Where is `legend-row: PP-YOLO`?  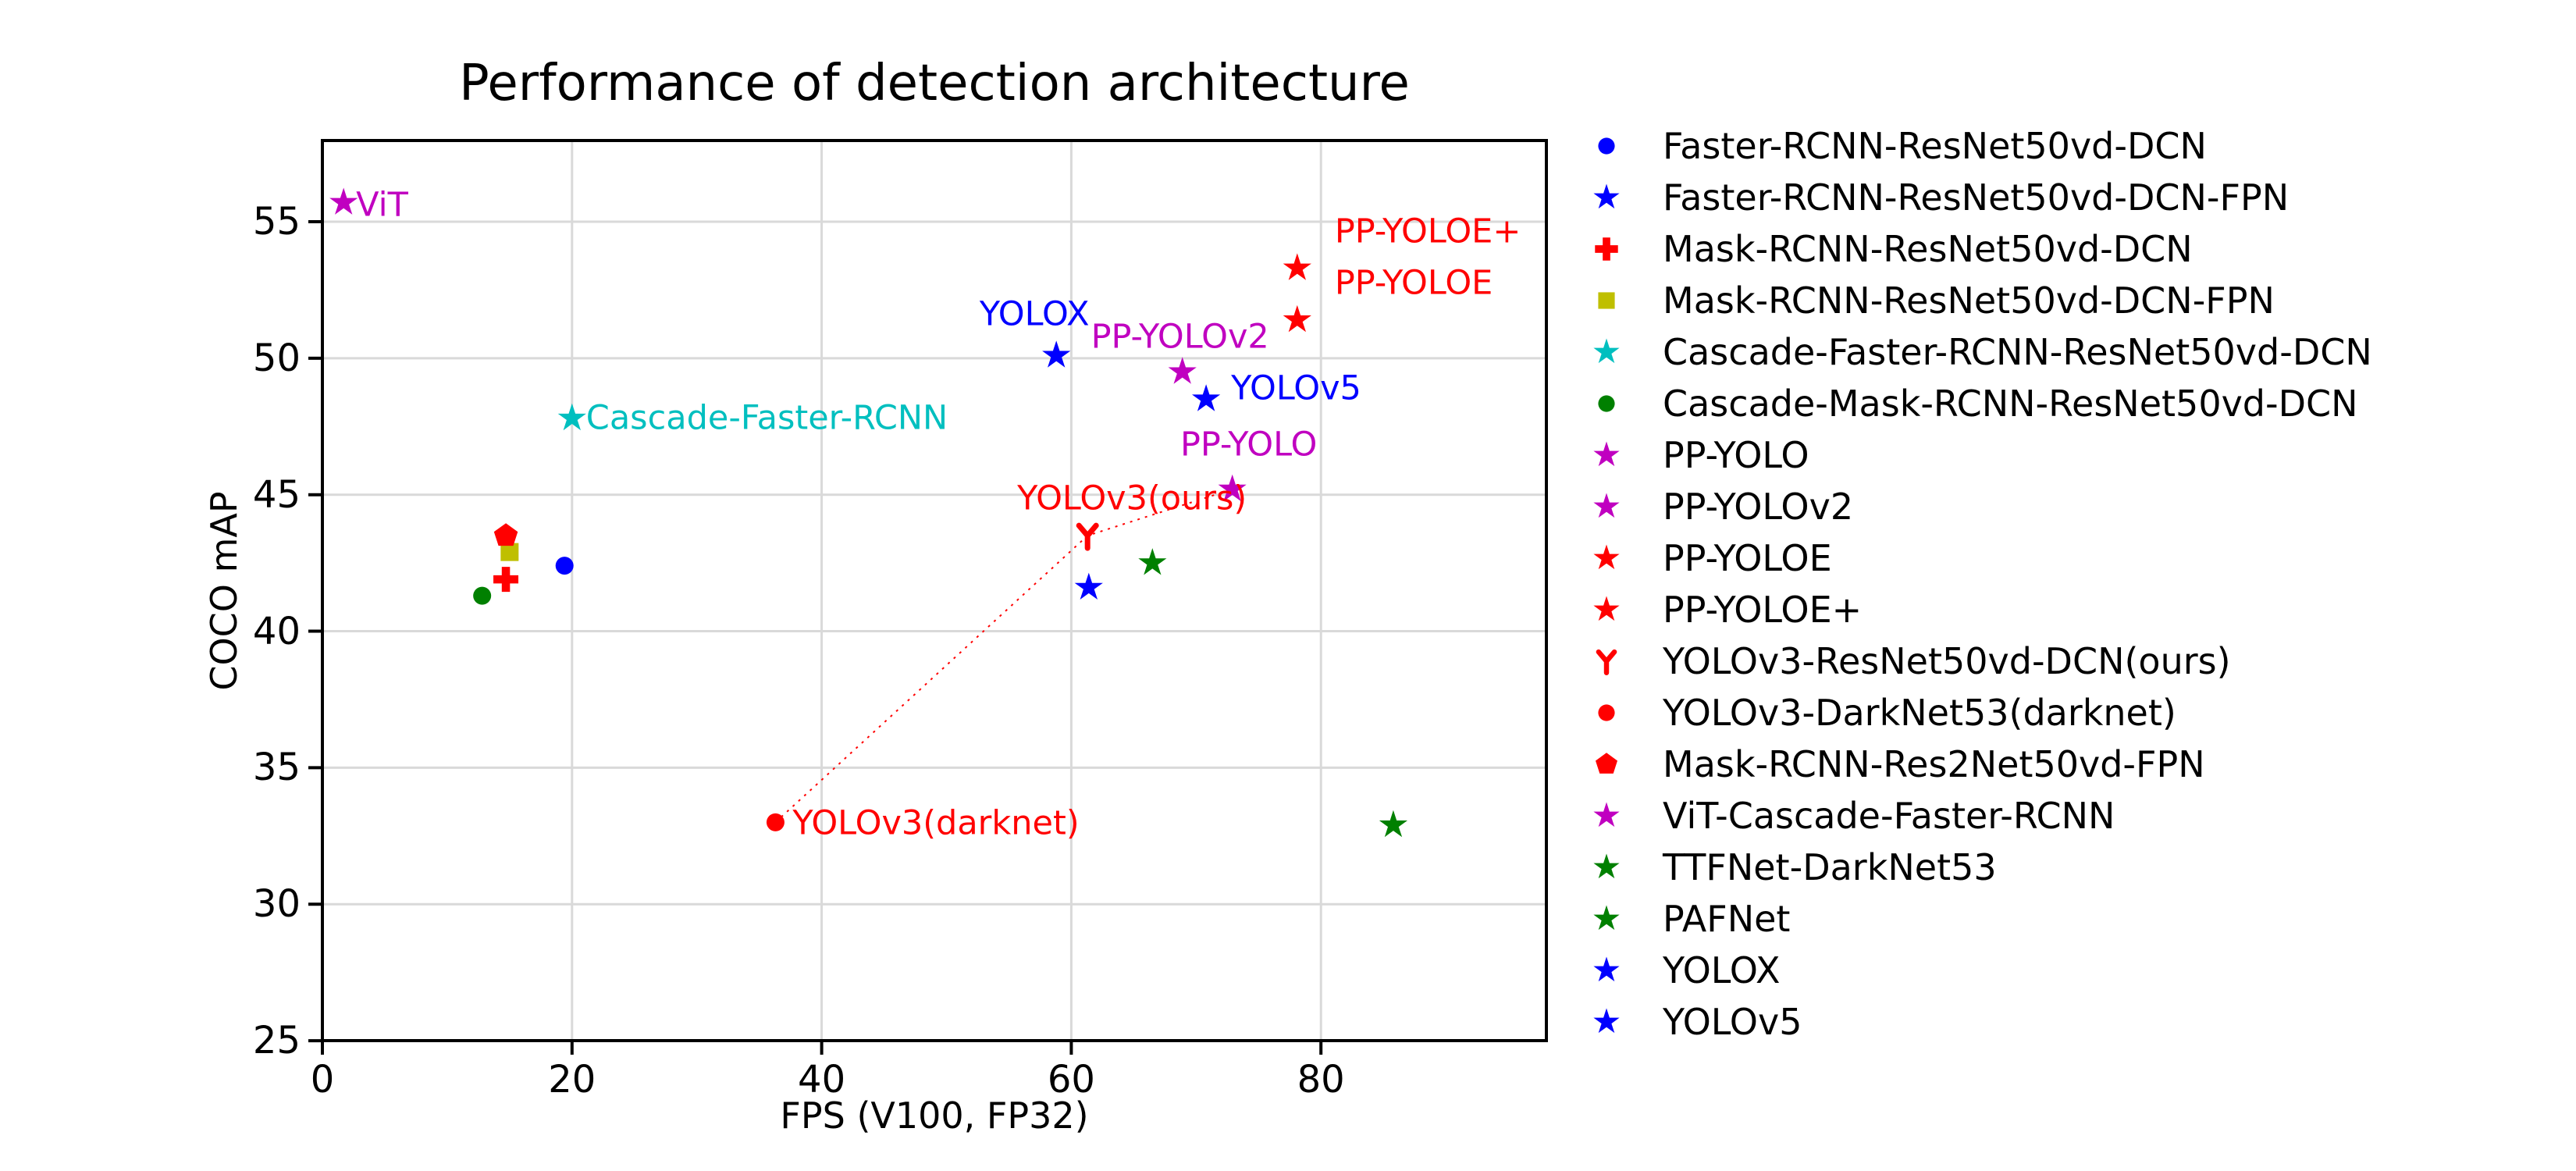 legend-row: PP-YOLO is located at coordinates (1978, 455).